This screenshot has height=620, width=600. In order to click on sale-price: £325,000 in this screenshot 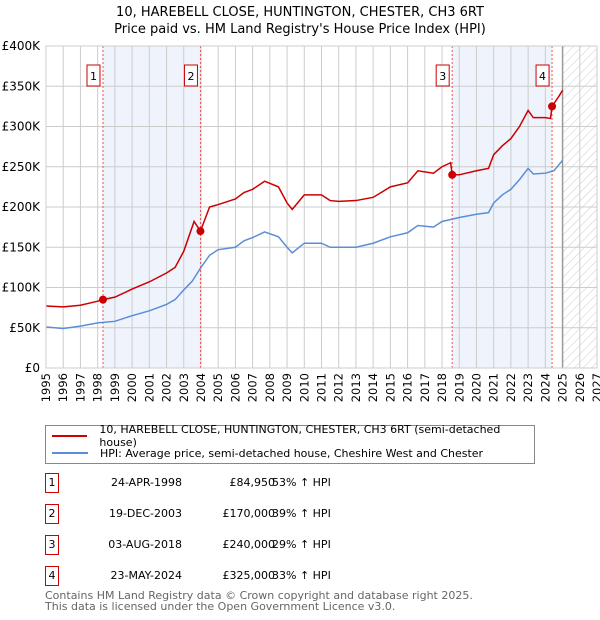, I will do `click(249, 575)`.